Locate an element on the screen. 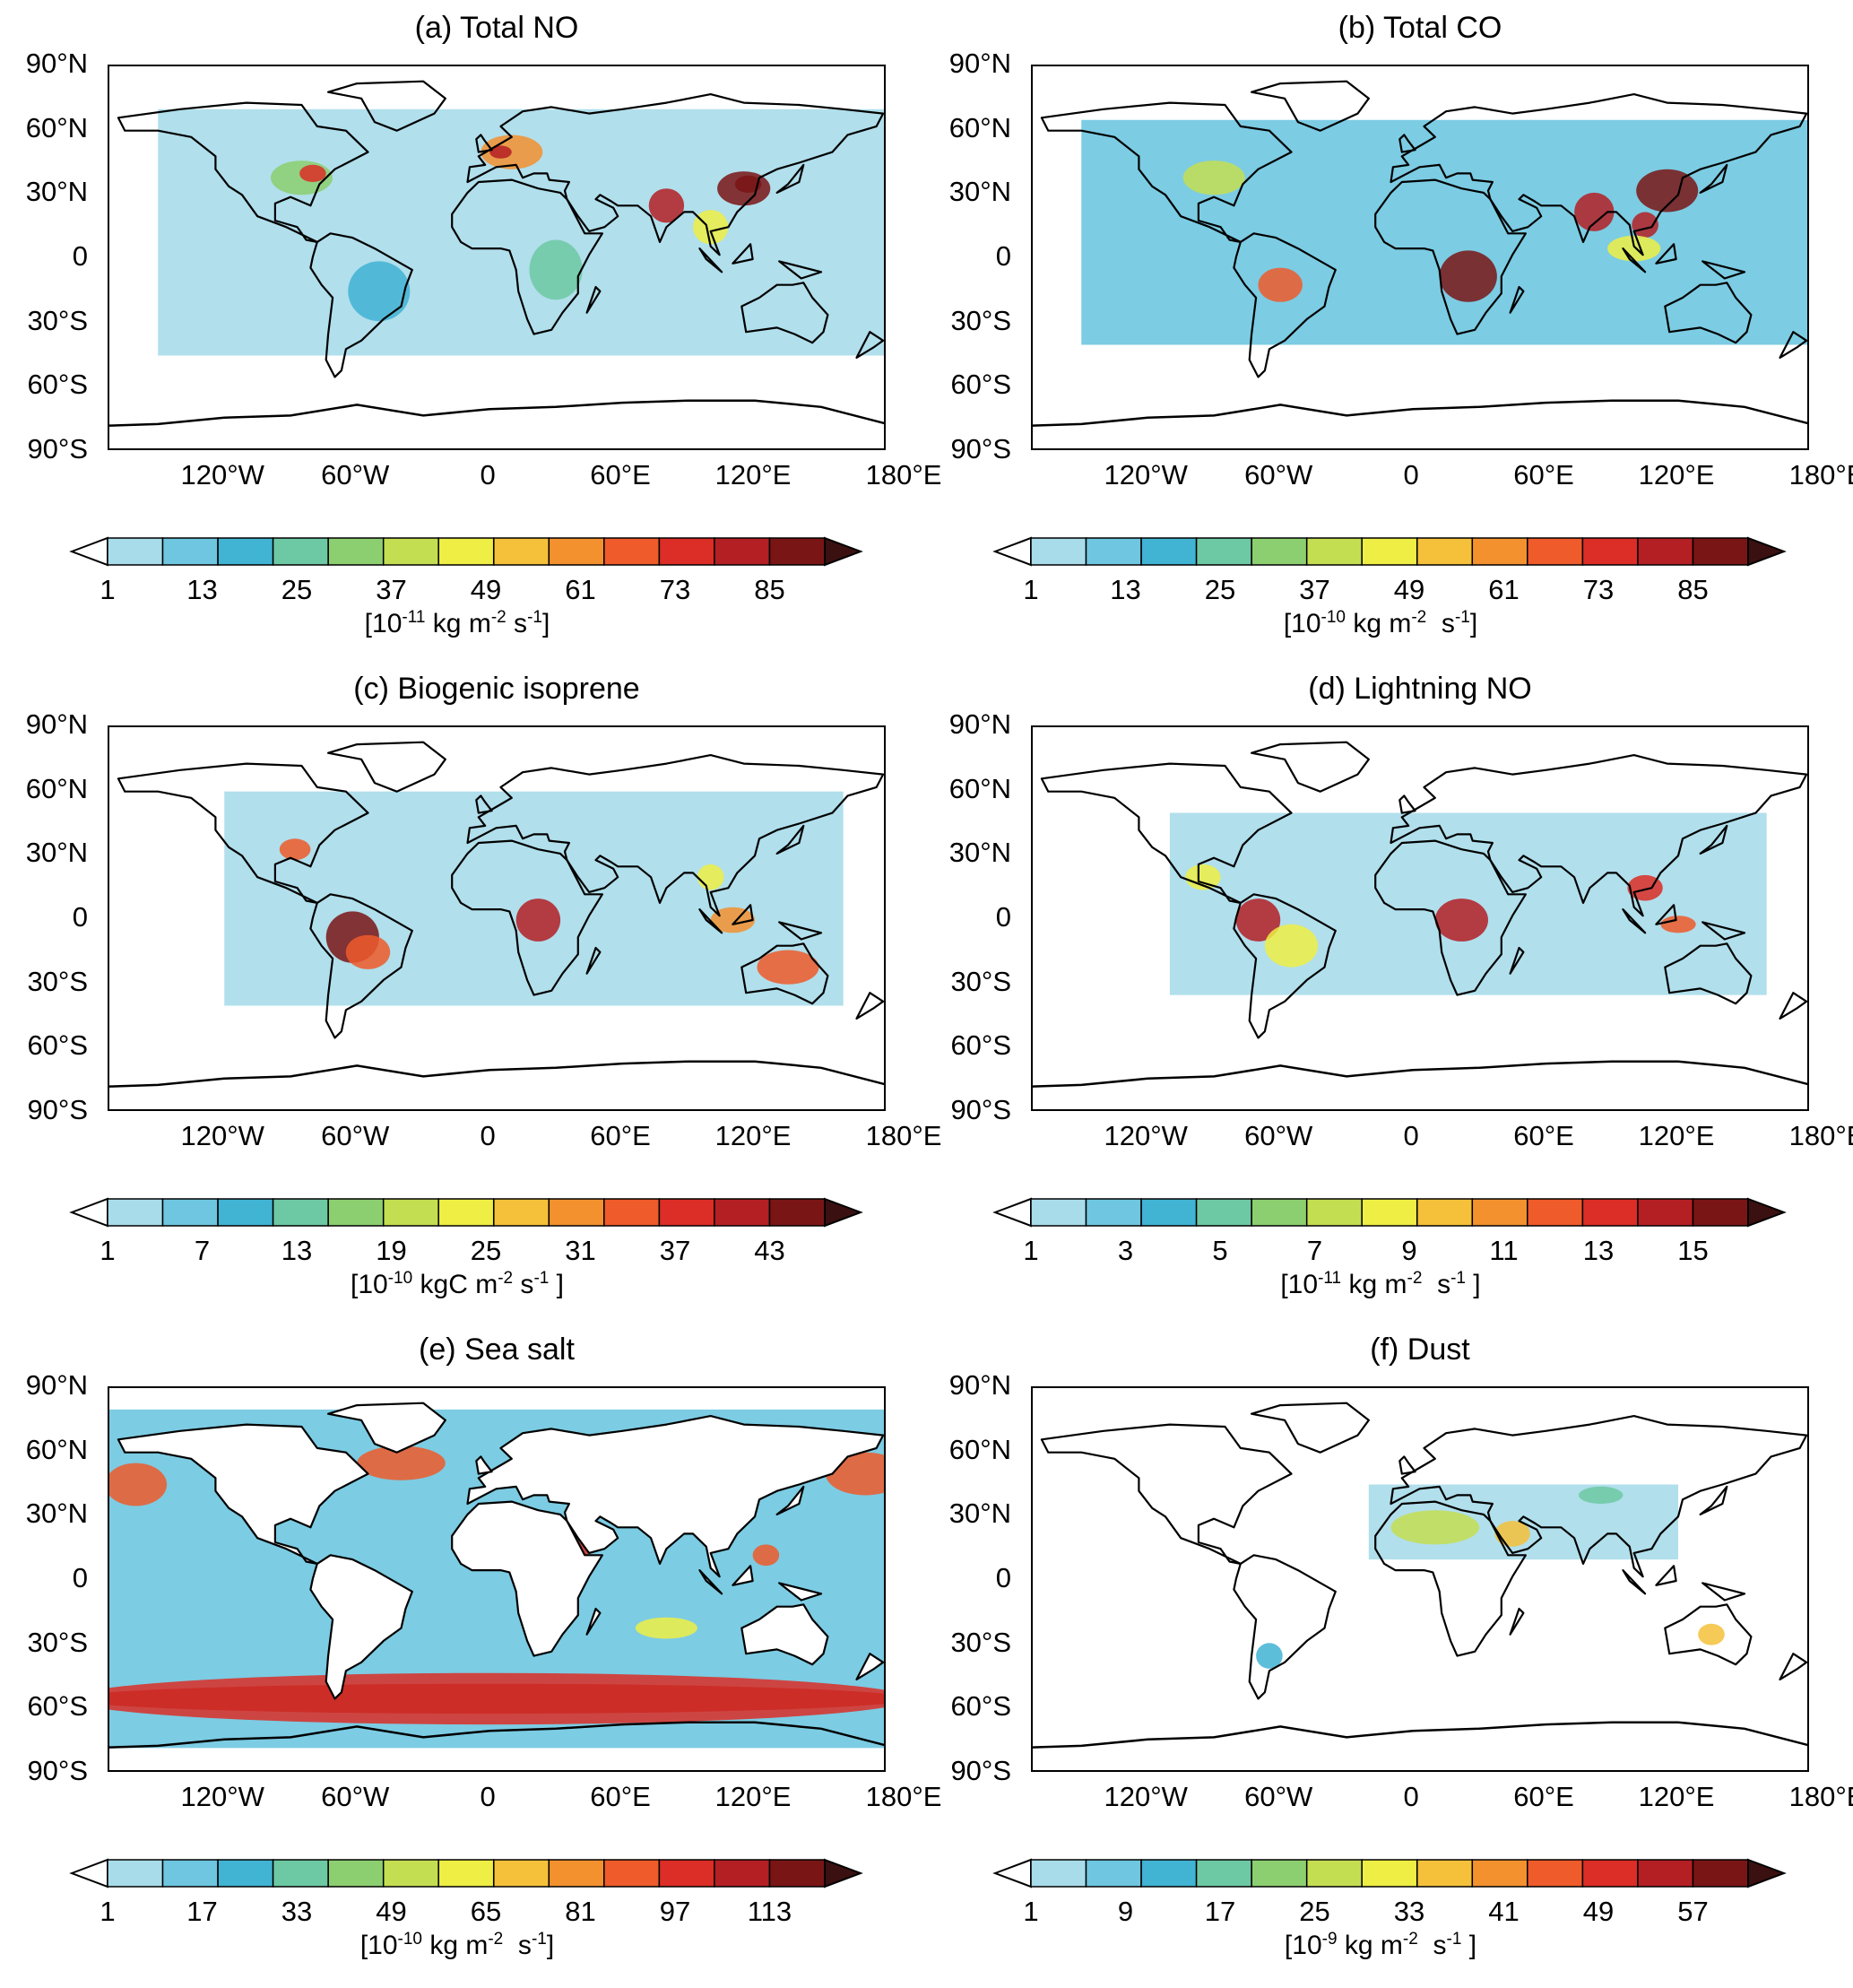 The image size is (1853, 1988). colorbar-under-arrow is located at coordinates (1012, 1873).